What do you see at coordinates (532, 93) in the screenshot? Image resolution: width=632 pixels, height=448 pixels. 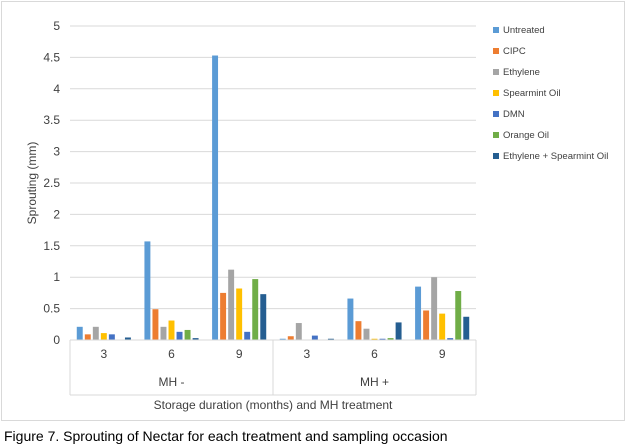 I see `legend-label: Spearmint Oil` at bounding box center [532, 93].